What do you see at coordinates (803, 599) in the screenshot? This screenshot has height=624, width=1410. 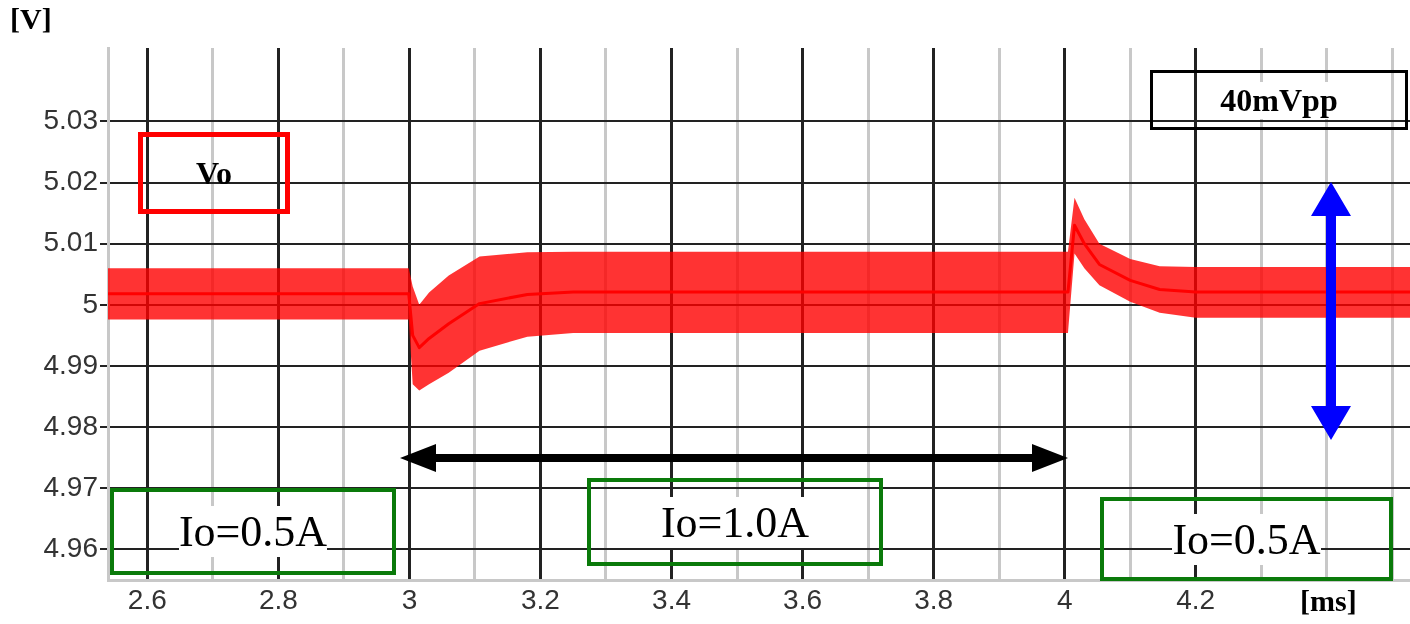 I see `x-tick-label: 3.6` at bounding box center [803, 599].